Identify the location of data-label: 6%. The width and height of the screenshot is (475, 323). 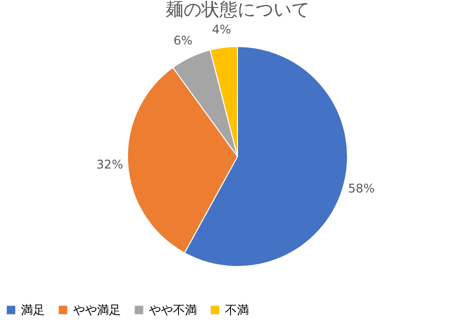
(183, 41).